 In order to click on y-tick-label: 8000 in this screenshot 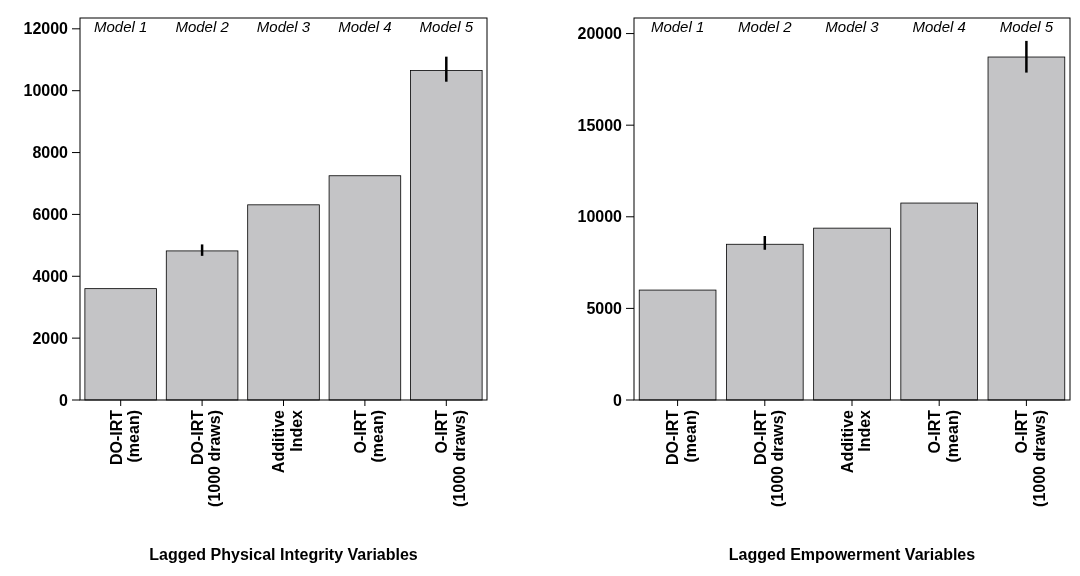, I will do `click(50, 153)`.